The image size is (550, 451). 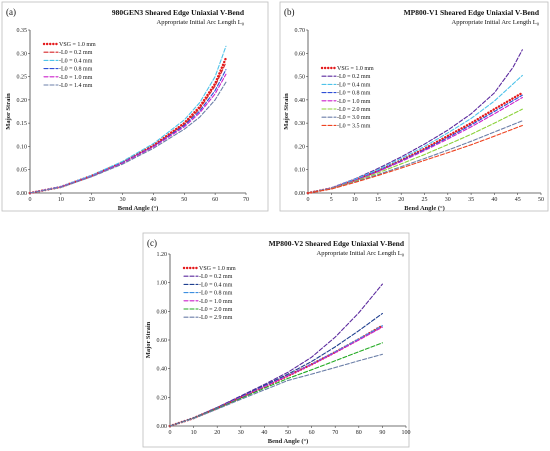 What do you see at coordinates (162, 284) in the screenshot?
I see `y-tick-label: 1.00` at bounding box center [162, 284].